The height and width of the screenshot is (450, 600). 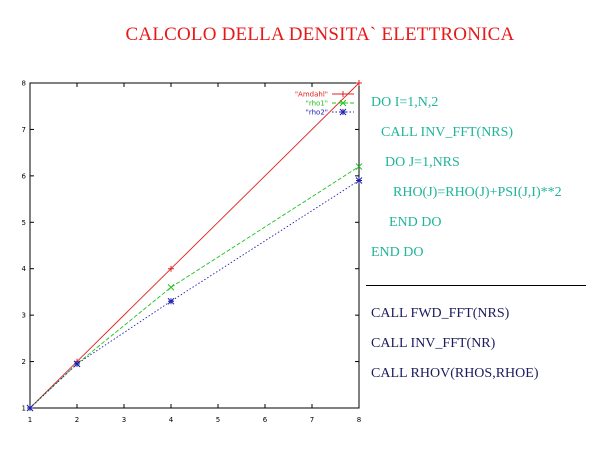 I want to click on code-line: DO I=1,N,2, so click(x=405, y=102).